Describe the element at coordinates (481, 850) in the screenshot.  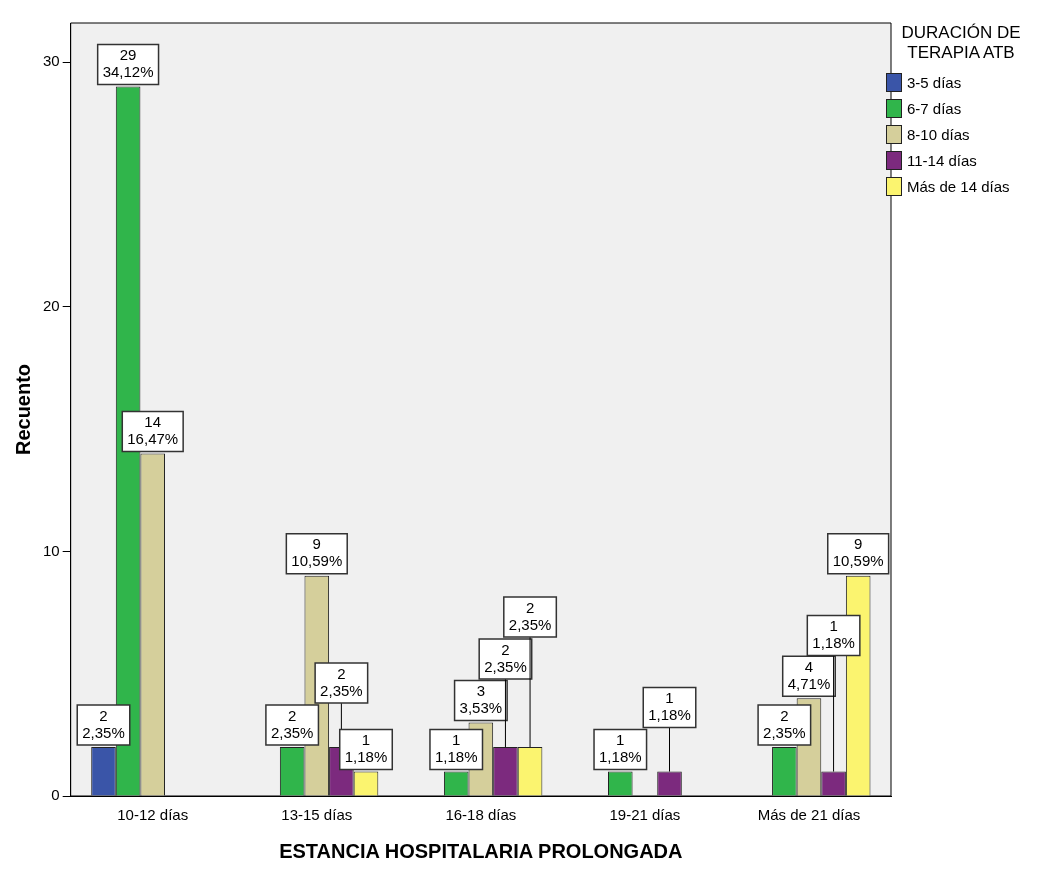
I see `x-axis-title: ESTANCIA HOSPITALARIA PROLONGADA` at that location.